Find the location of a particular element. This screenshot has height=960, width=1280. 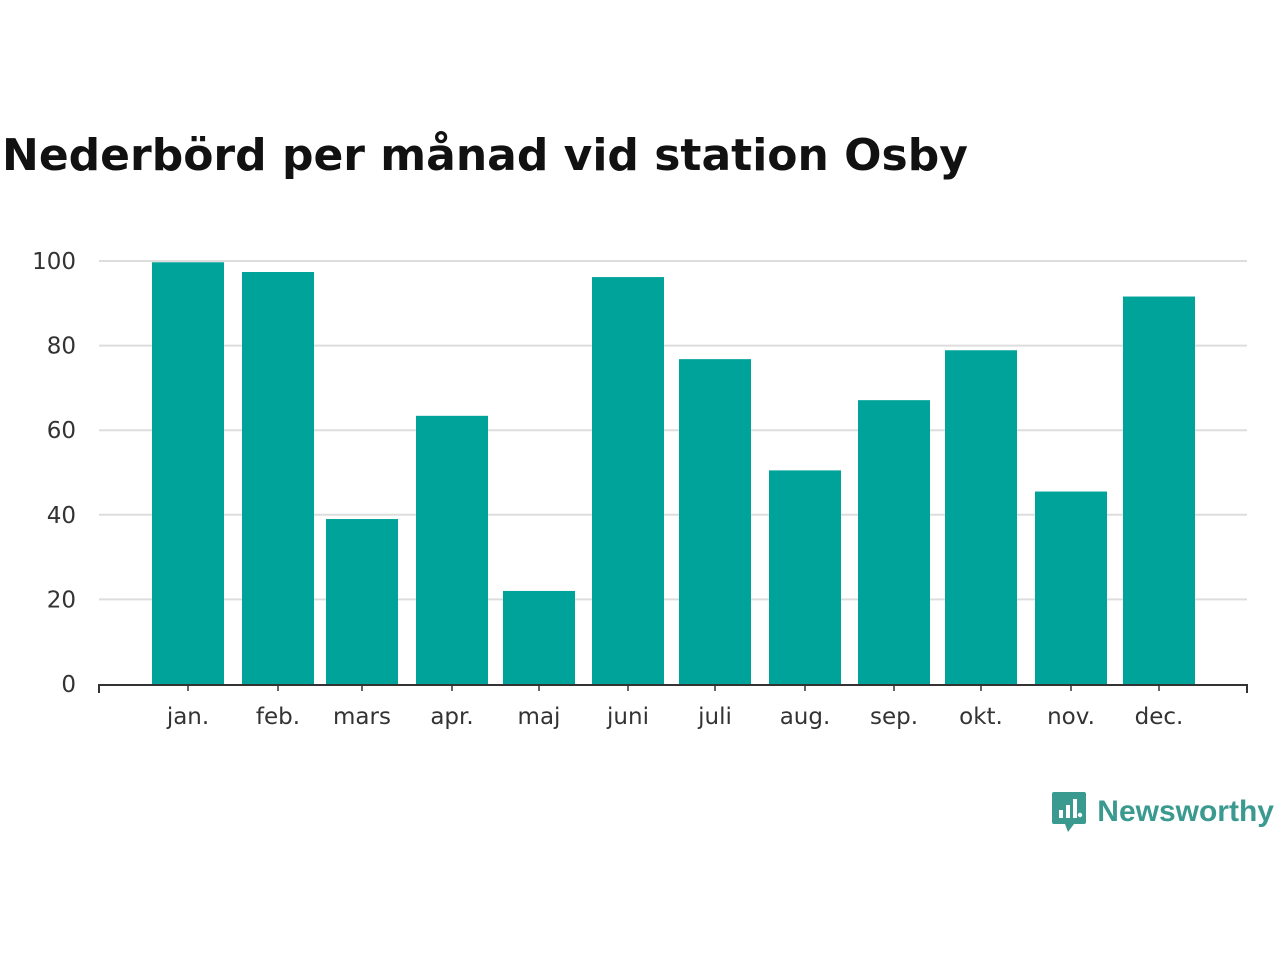

brand-logo: Newsworthy is located at coordinates (1162, 812).